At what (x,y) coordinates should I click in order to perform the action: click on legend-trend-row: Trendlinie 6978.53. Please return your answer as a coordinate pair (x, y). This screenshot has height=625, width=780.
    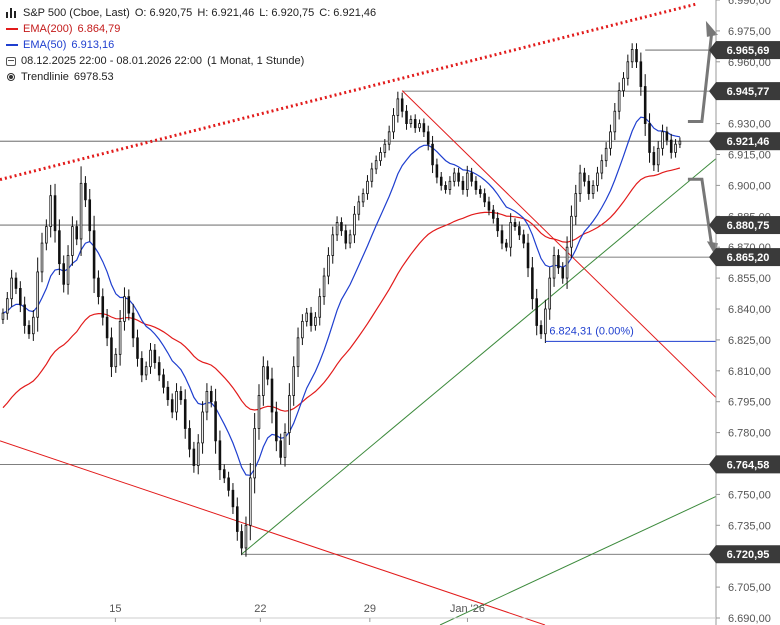
    Looking at the image, I should click on (191, 77).